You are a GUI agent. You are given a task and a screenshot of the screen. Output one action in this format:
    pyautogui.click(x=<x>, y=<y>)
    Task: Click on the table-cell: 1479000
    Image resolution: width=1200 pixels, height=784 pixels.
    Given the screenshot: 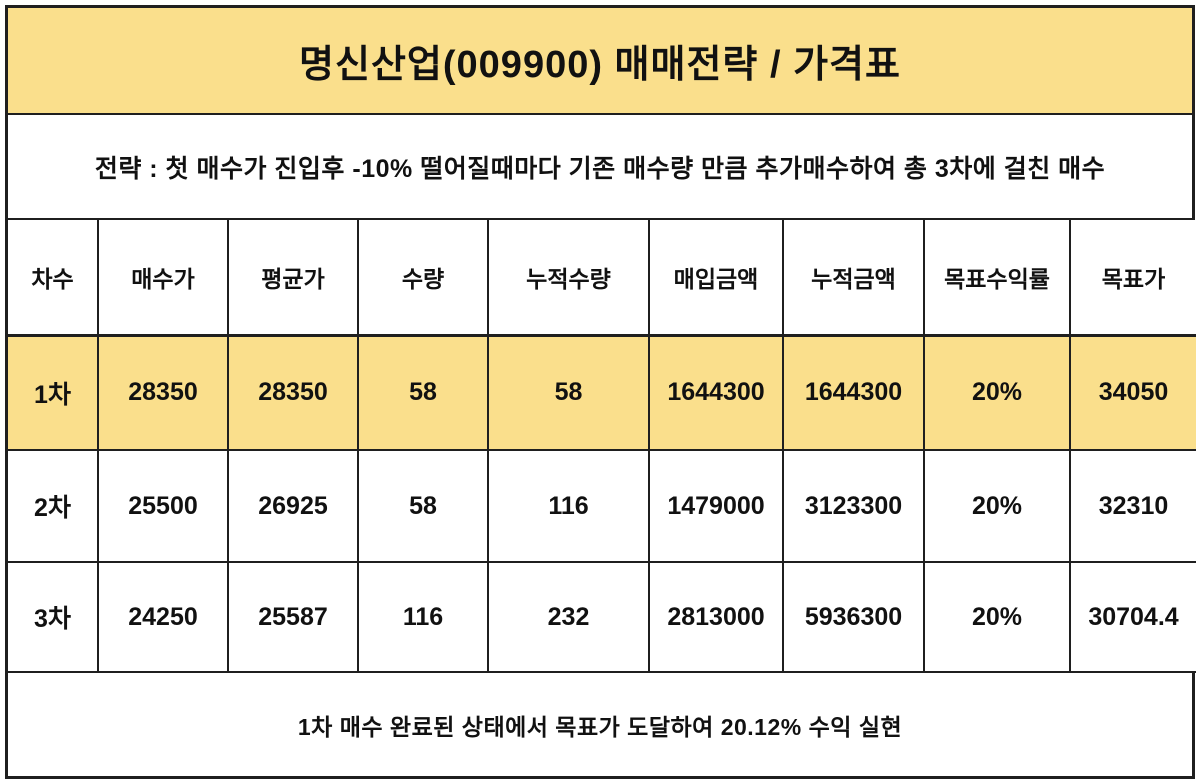 What is the action you would take?
    pyautogui.click(x=716, y=506)
    